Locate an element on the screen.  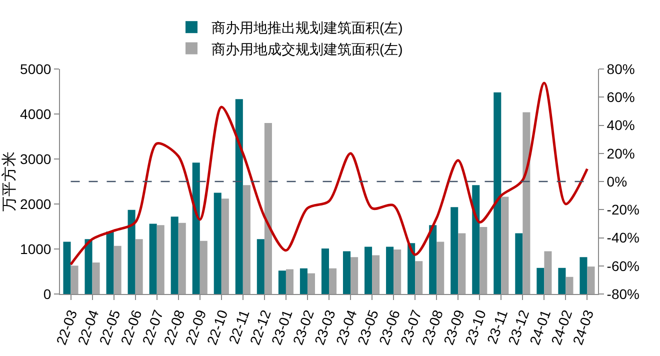
y2-tick-label: 60% is located at coordinates (620, 97).